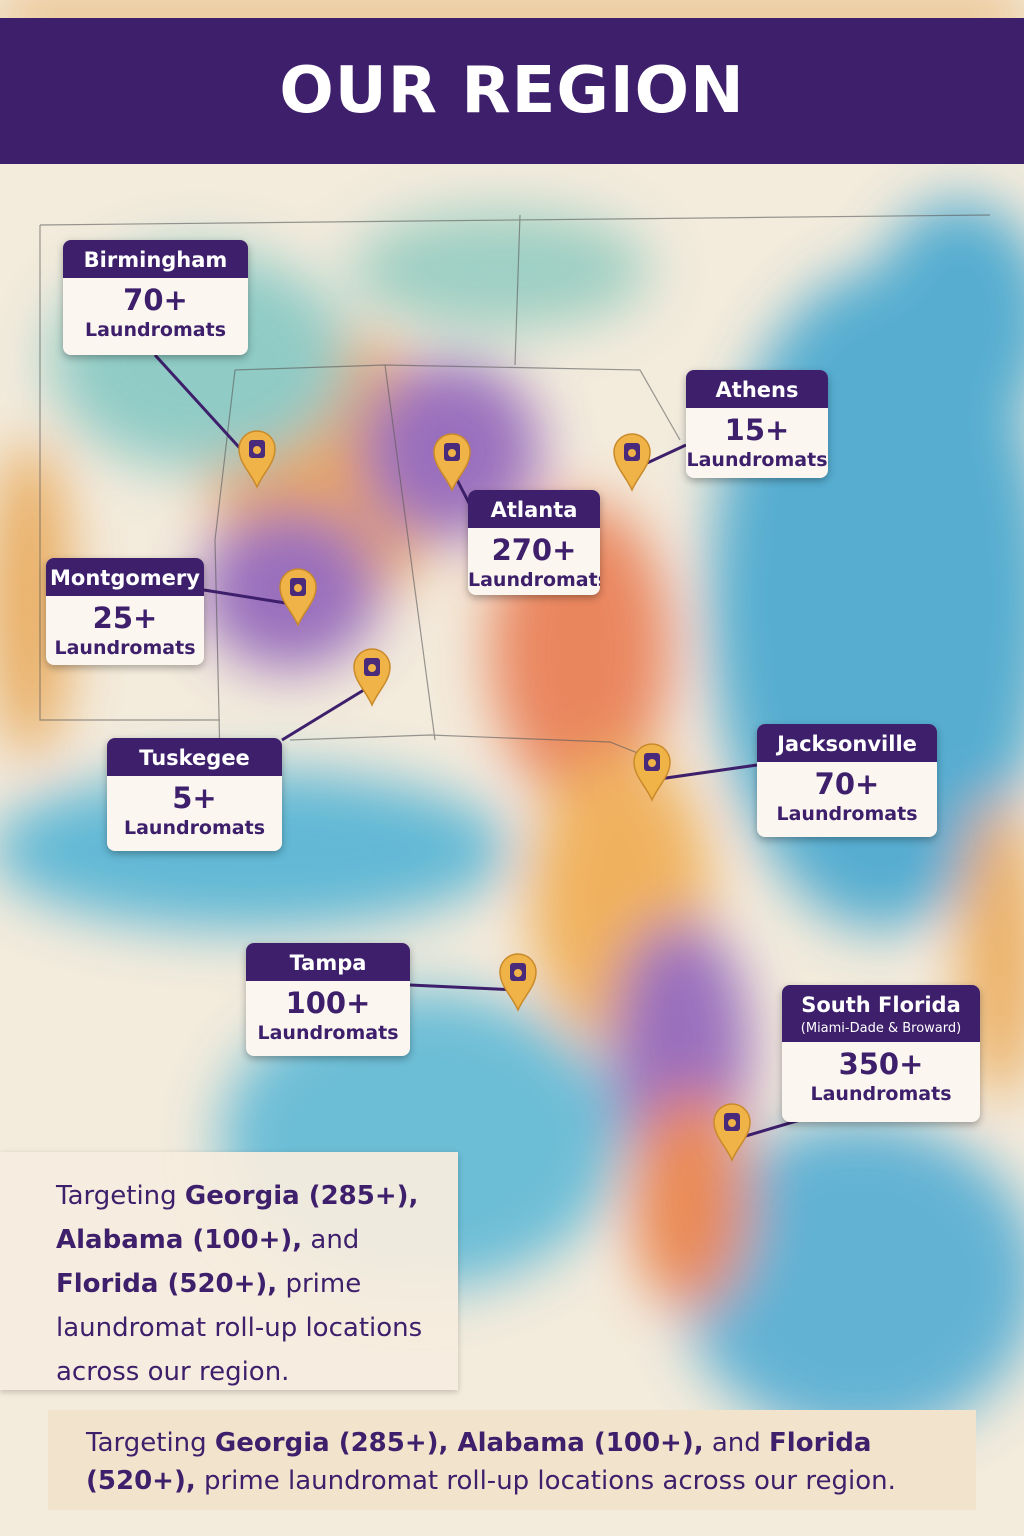  I want to click on location-count: 350+, so click(881, 1064).